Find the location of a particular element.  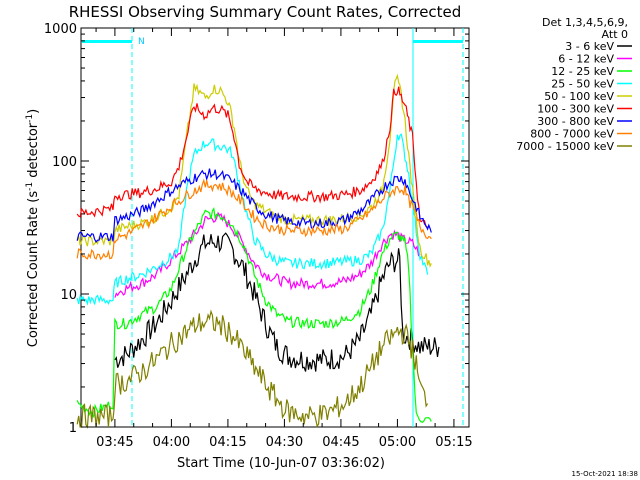

y-tick-label: 100 is located at coordinates (64, 162).